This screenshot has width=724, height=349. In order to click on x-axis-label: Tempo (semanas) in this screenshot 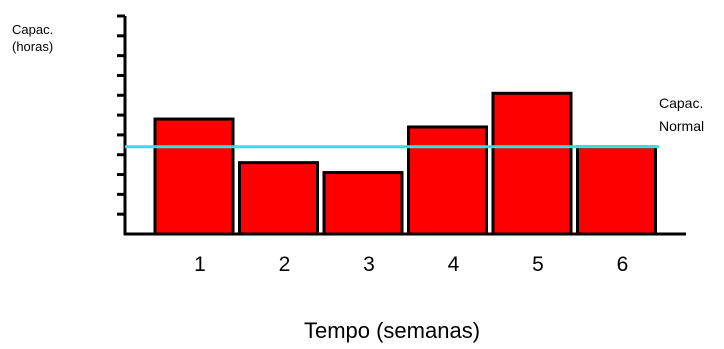, I will do `click(392, 330)`.